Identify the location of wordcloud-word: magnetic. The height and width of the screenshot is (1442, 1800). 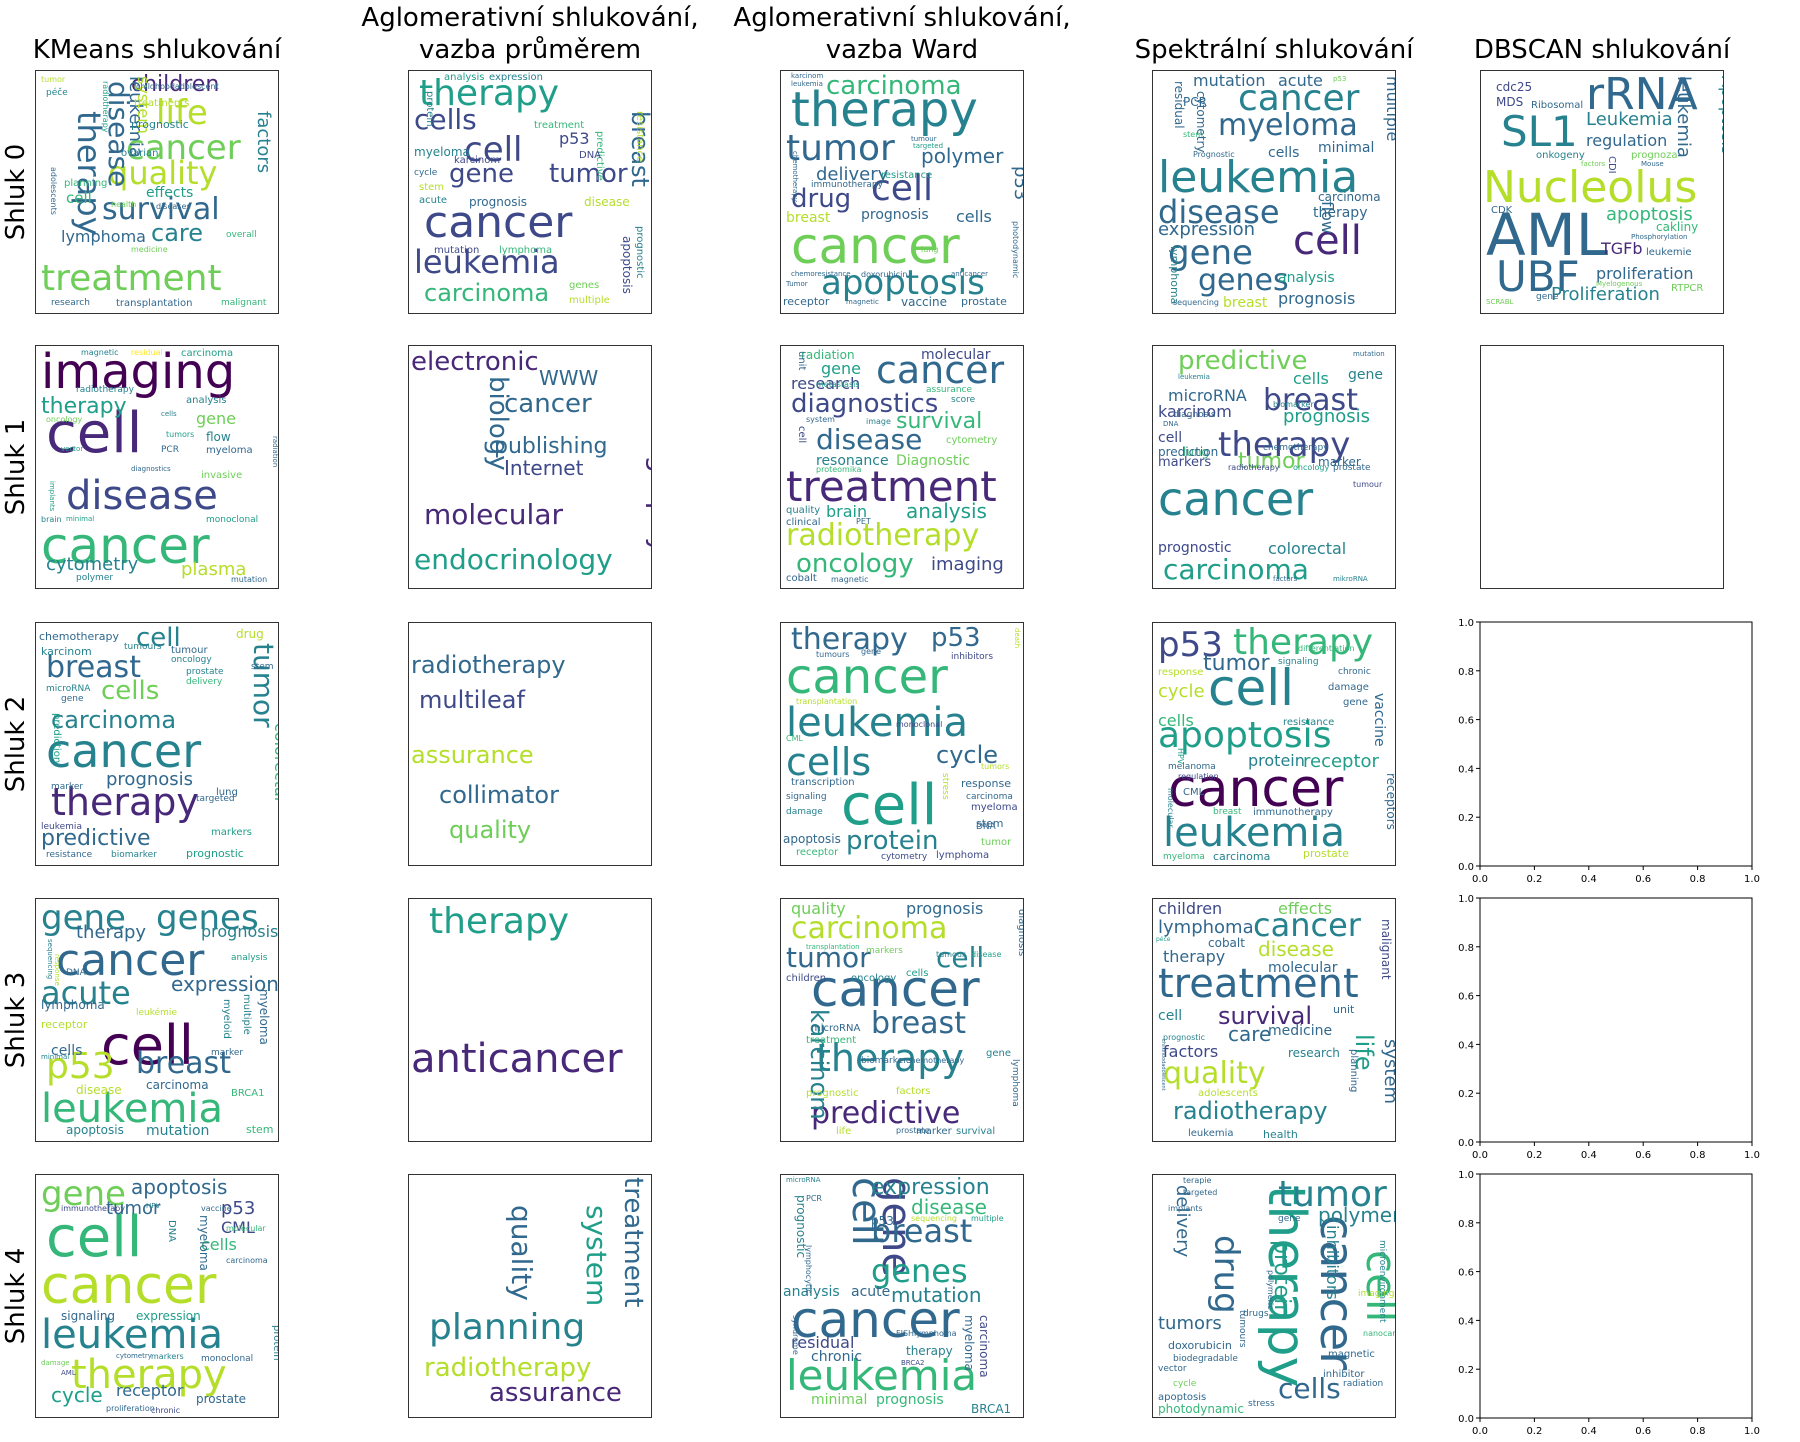
(100, 352).